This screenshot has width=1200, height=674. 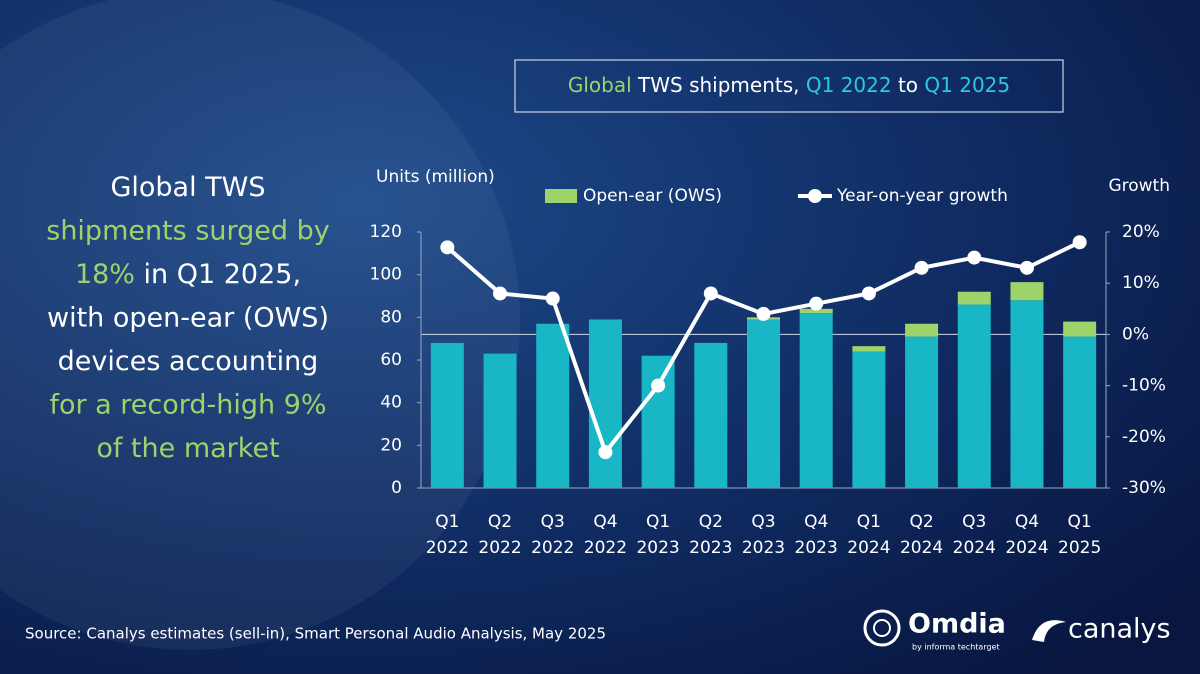 I want to click on x-tick-label: Q1 2022, so click(x=447, y=535).